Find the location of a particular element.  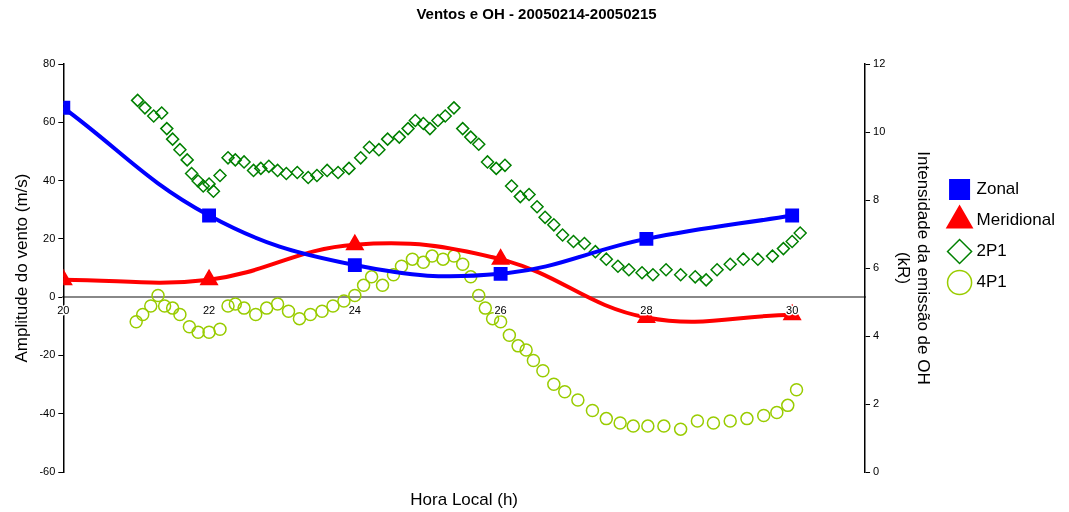

x-tick-label: 26 is located at coordinates (500, 309).